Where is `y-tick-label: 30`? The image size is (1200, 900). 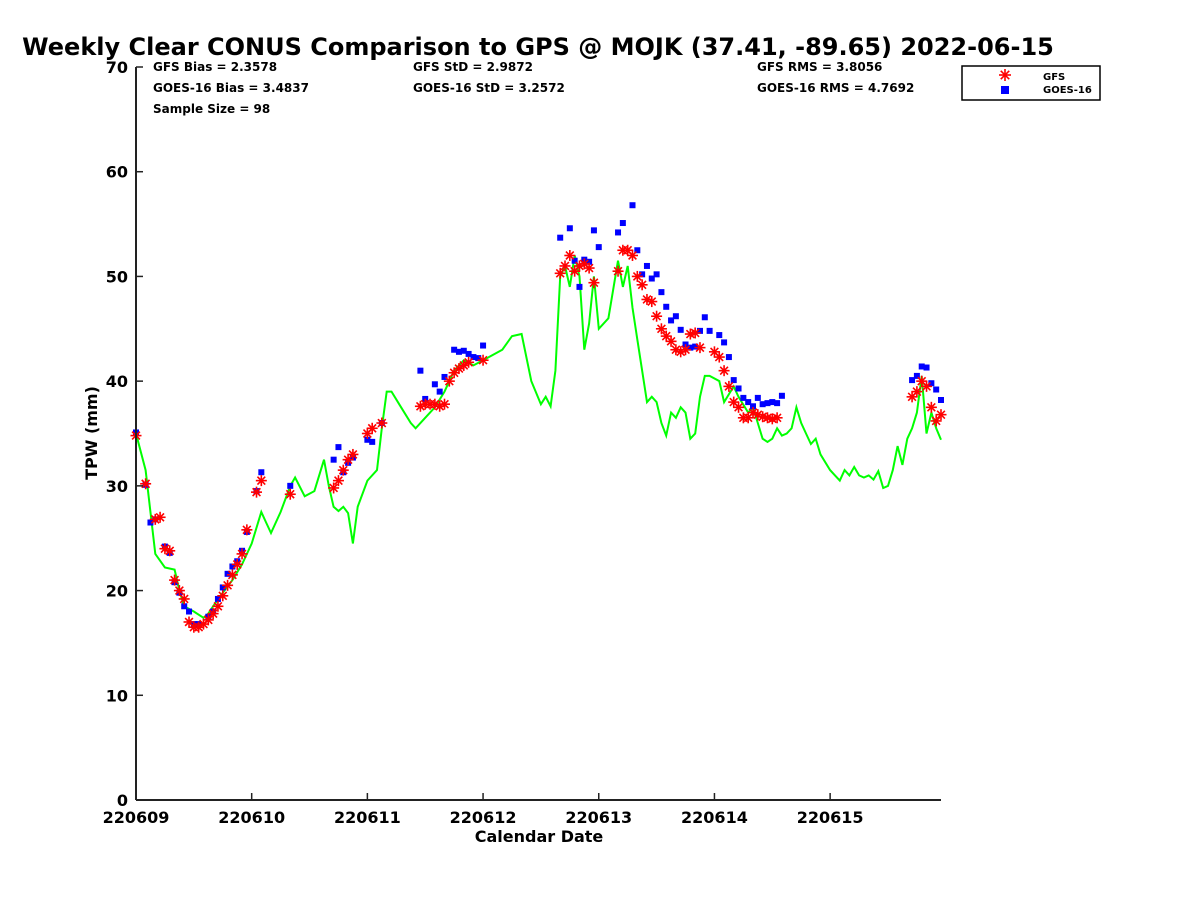
y-tick-label: 30 is located at coordinates (117, 486).